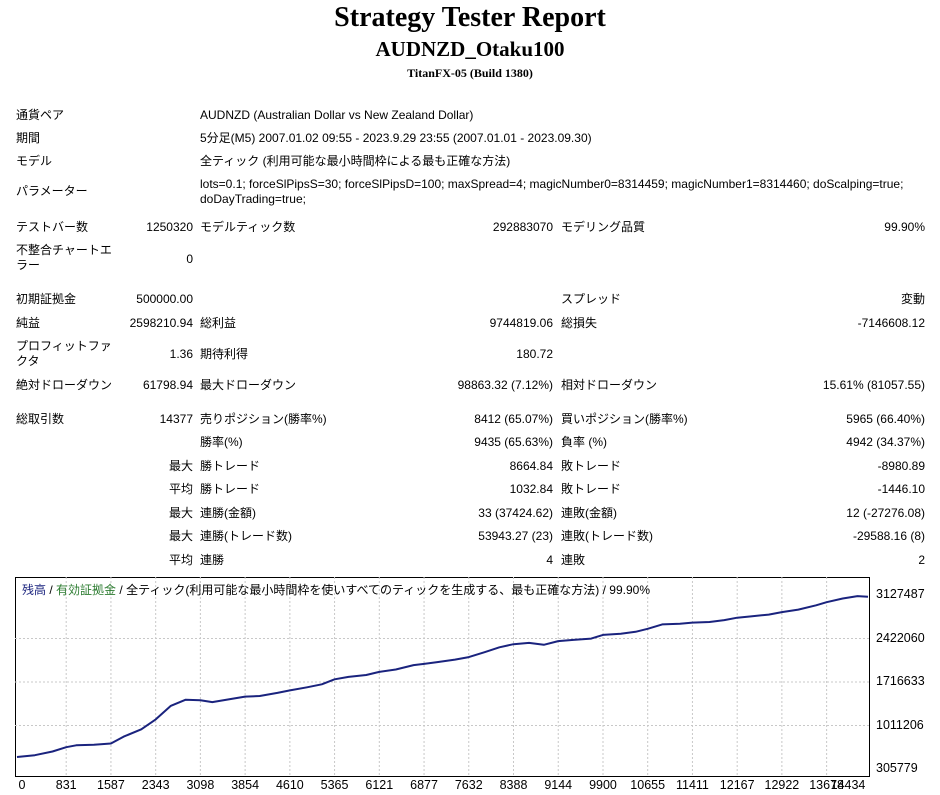 Image resolution: width=940 pixels, height=795 pixels. What do you see at coordinates (470, 49) in the screenshot?
I see `expert-name: AUDNZD_Otaku100` at bounding box center [470, 49].